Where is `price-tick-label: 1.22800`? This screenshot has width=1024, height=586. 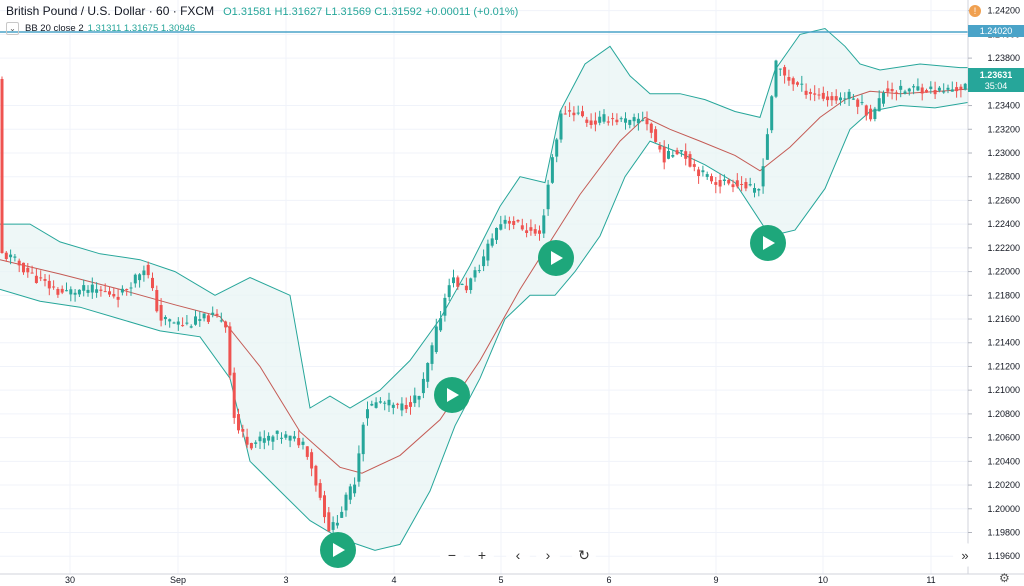
price-tick-label: 1.22800 is located at coordinates (1003, 177).